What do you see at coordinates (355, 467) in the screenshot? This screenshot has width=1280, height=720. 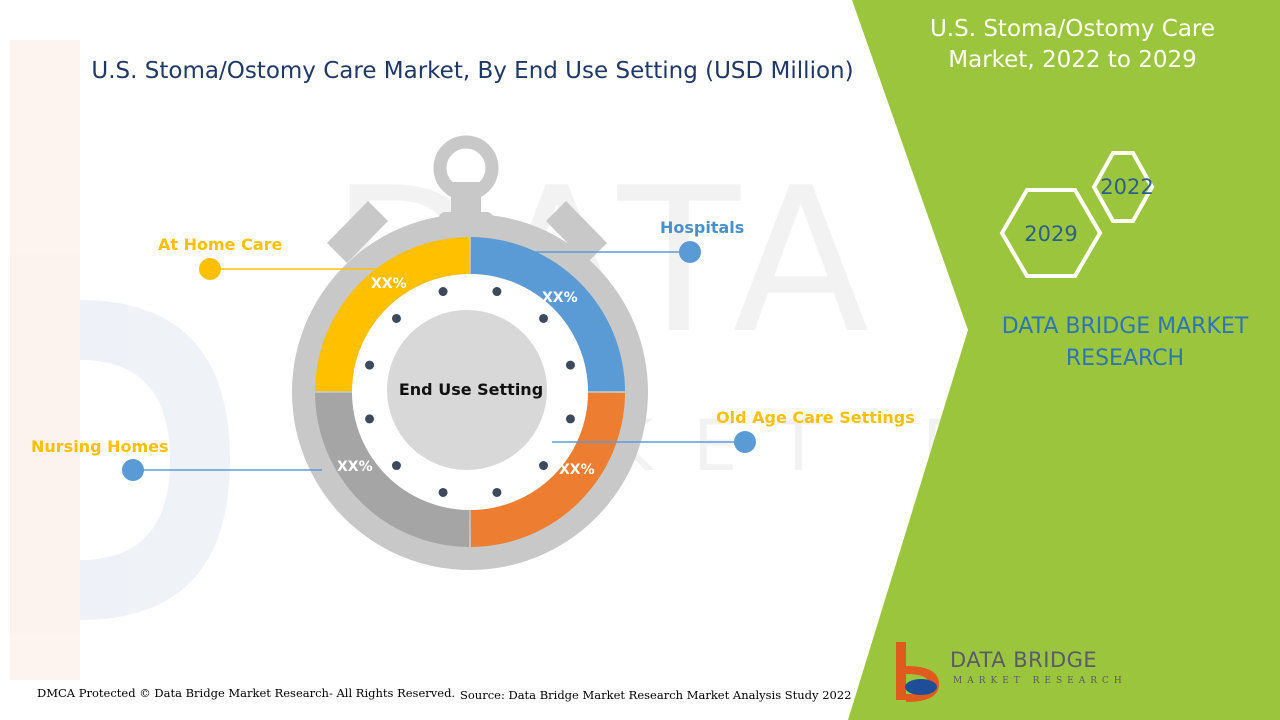 I see `pct-label-nursing-homes: XX%` at bounding box center [355, 467].